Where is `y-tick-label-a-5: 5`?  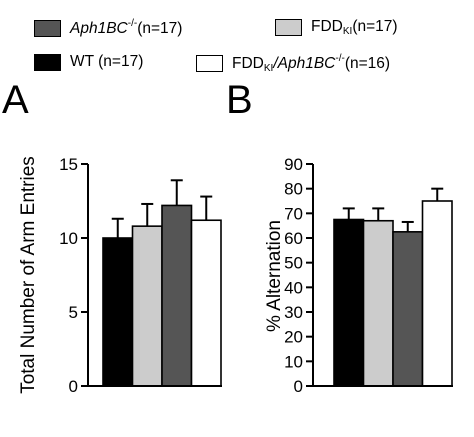 y-tick-label-a-5: 5 is located at coordinates (73, 312).